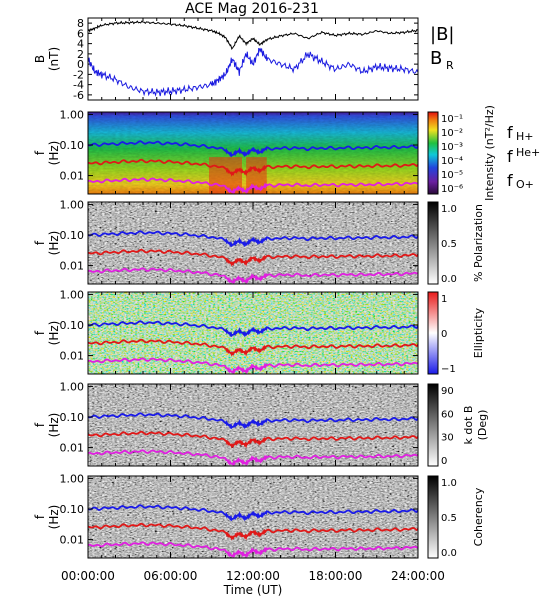 Image resolution: width=550 pixels, height=600 pixels. Describe the element at coordinates (489, 153) in the screenshot. I see `colorbar-label: Intensity (nT²/Hz)` at that location.